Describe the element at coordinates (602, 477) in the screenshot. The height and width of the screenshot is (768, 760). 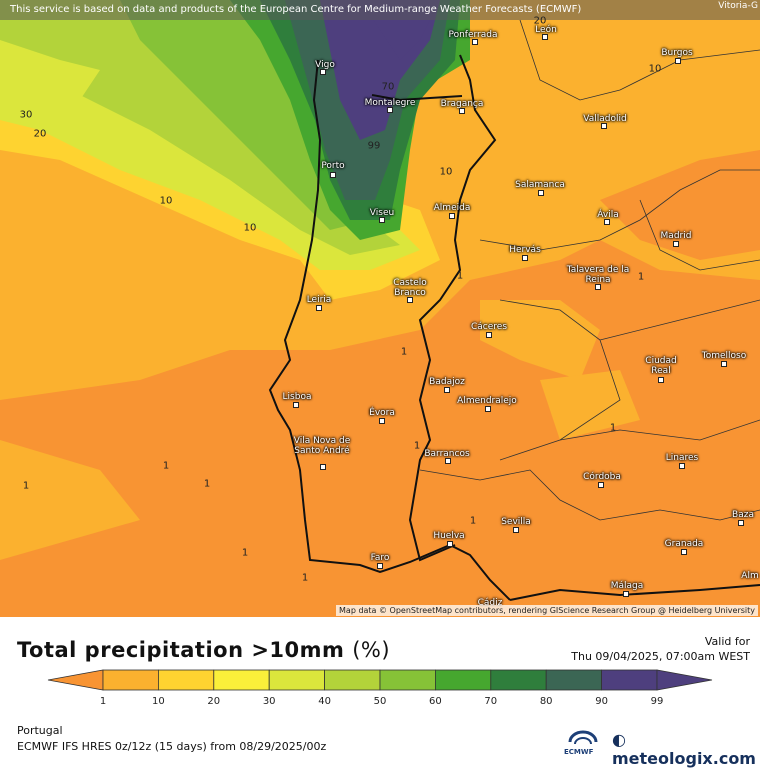
I see `city-label: Córdoba` at that location.